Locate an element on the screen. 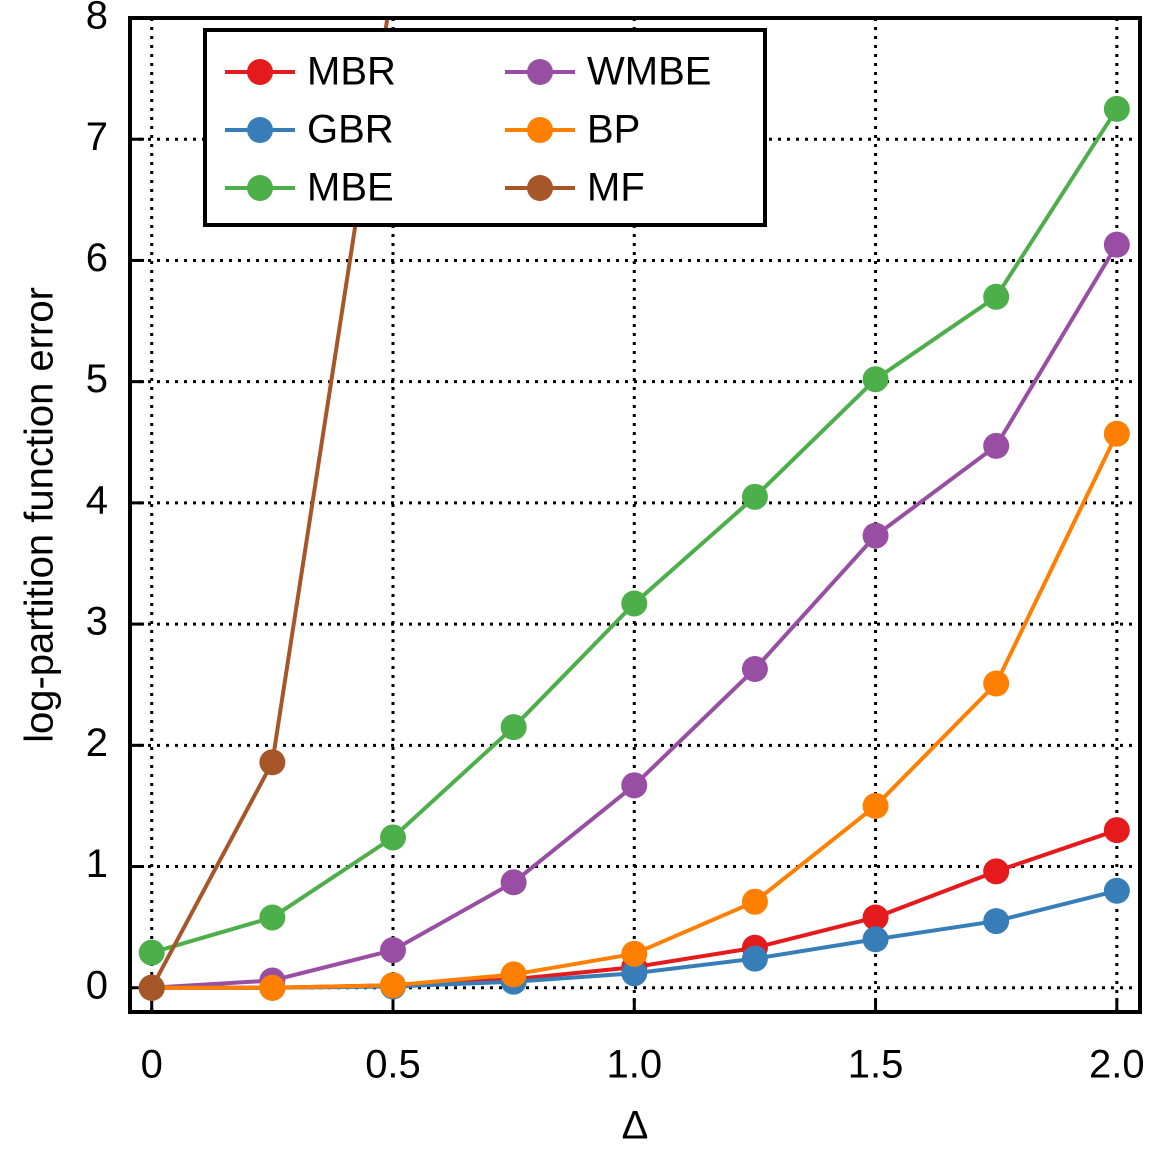  x-axis-label: Δ is located at coordinates (635, 1126).